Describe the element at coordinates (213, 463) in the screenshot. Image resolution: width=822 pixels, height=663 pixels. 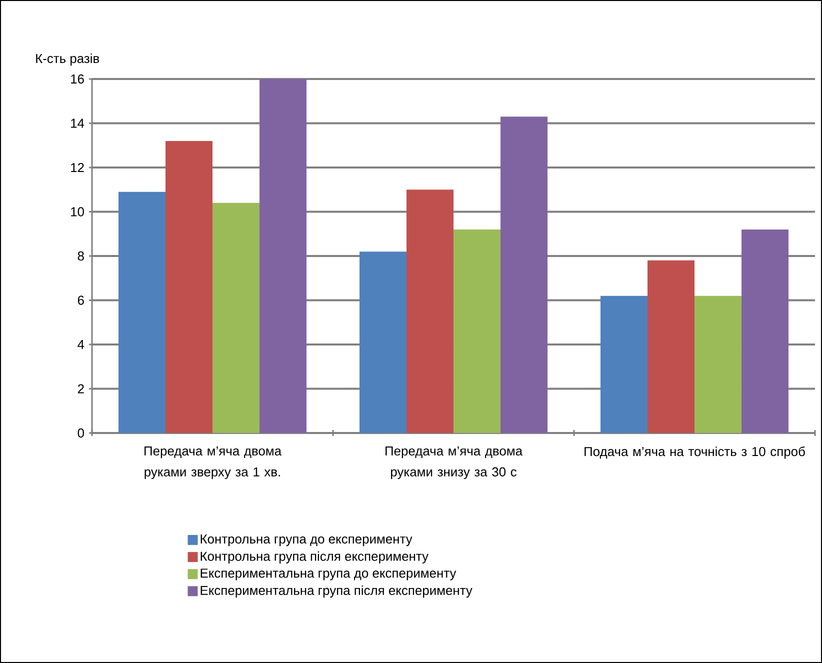
I see `x-tick-label: Передача м’яча двома руками зверху за 1 хв.` at that location.